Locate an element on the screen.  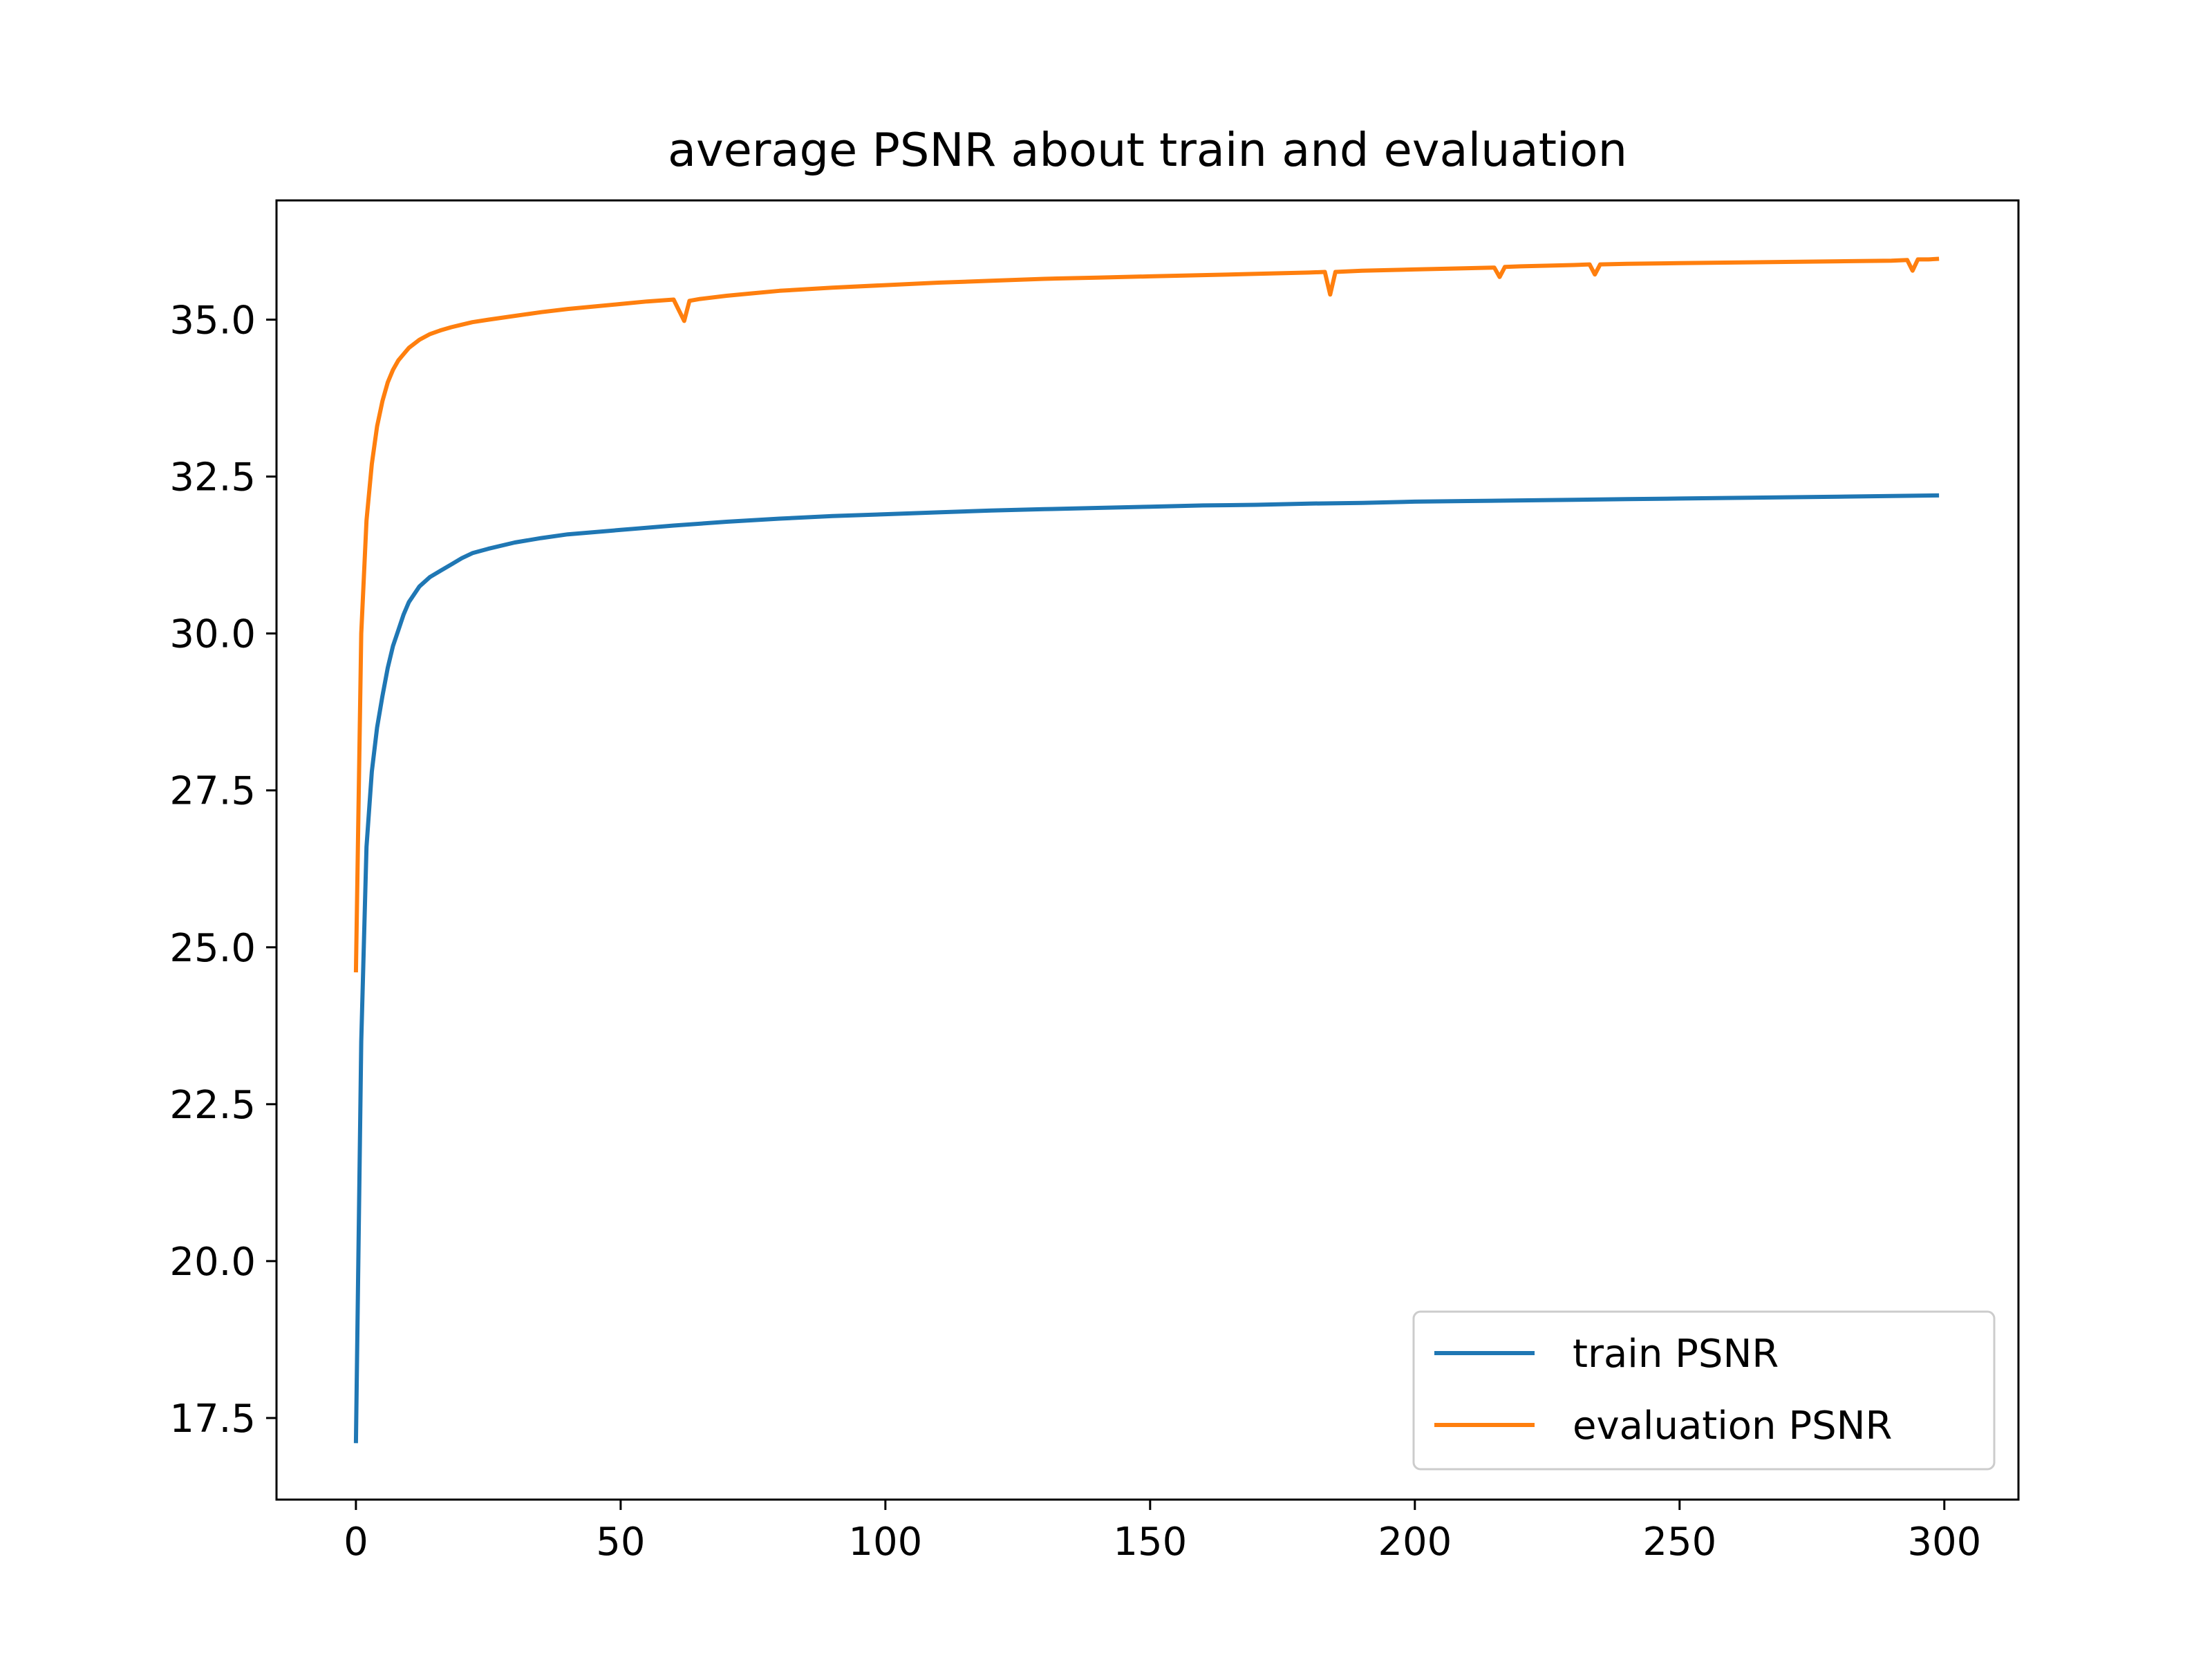
legend-label-evaluation-psnr: evaluation PSNR is located at coordinates (1732, 1426).